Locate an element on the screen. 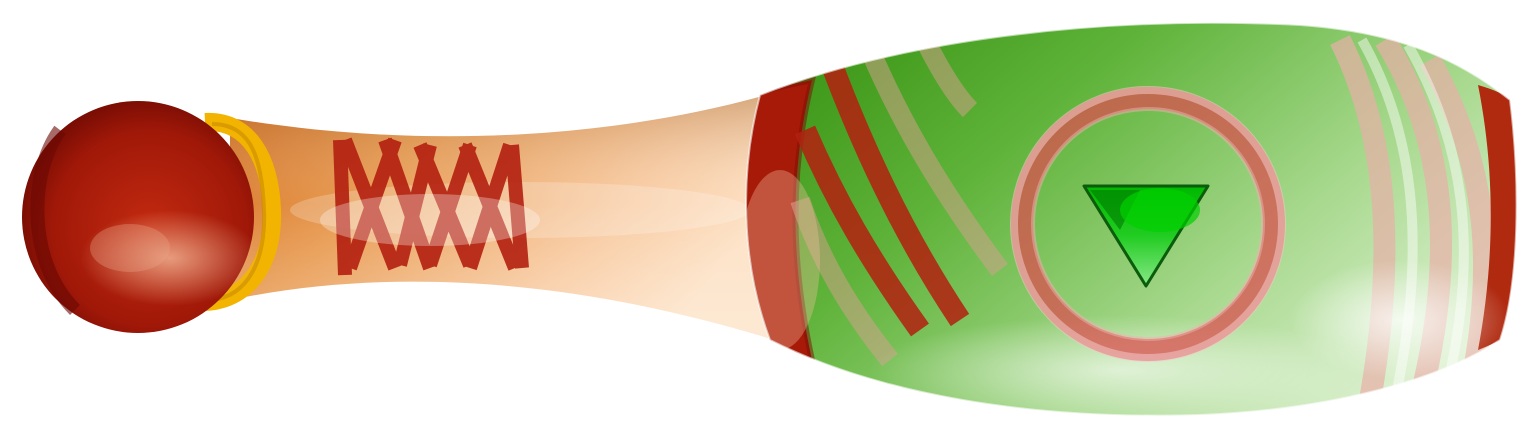 The height and width of the screenshot is (445, 1540). pin-cap is located at coordinates (141, 217).